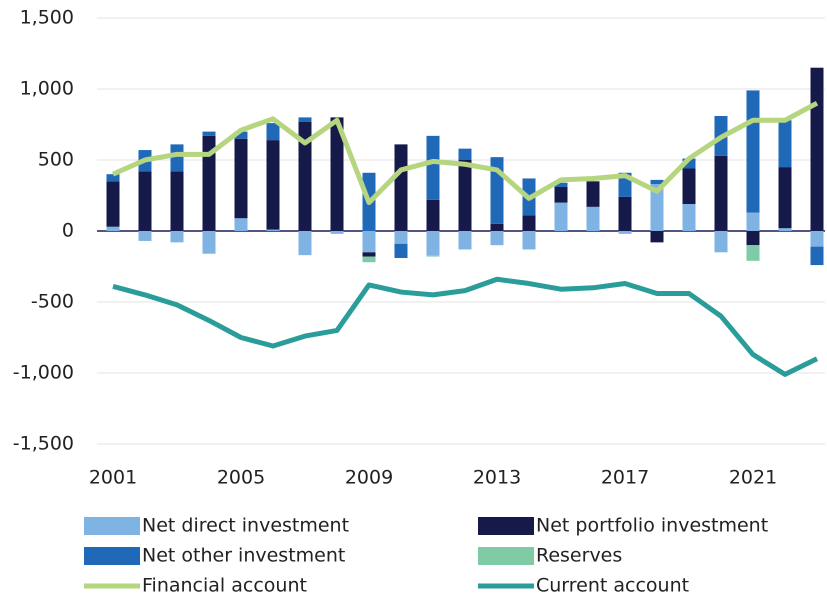 This screenshot has height=602, width=827. What do you see at coordinates (241, 478) in the screenshot?
I see `x-tick-label: 2005` at bounding box center [241, 478].